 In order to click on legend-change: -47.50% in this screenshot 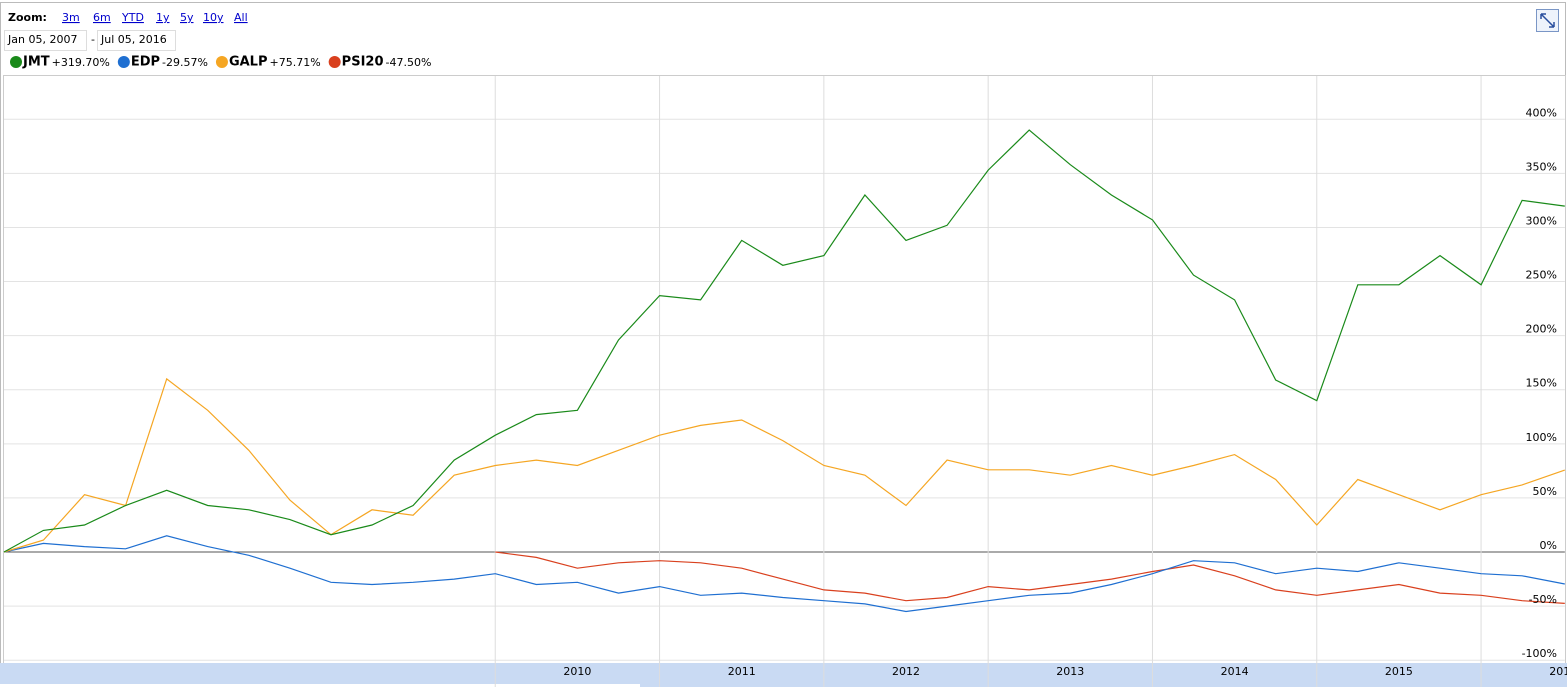, I will do `click(409, 62)`.